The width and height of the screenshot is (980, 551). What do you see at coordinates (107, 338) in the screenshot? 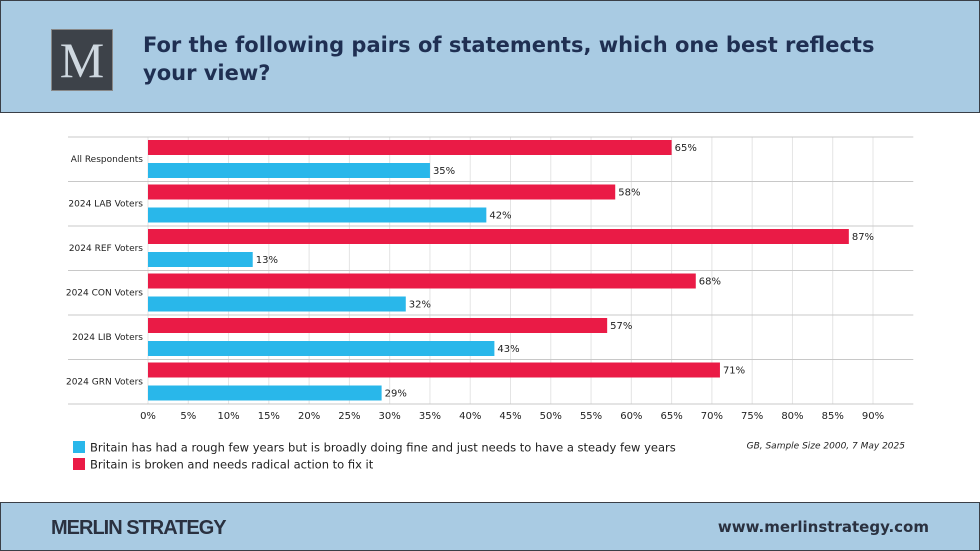
I see `category-label: 2024 LIB Voters` at bounding box center [107, 338].